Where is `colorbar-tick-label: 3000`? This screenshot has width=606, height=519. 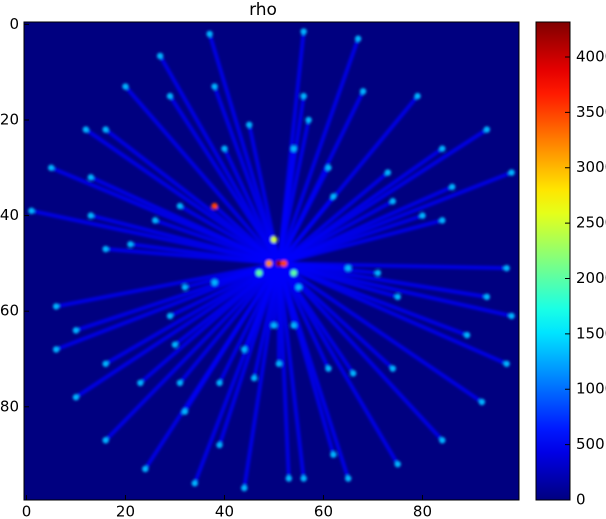
colorbar-tick-label: 3000 is located at coordinates (591, 167).